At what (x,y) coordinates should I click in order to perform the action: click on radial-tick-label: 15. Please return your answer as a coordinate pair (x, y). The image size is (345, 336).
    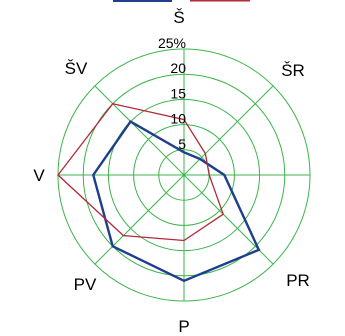
    Looking at the image, I should click on (178, 93).